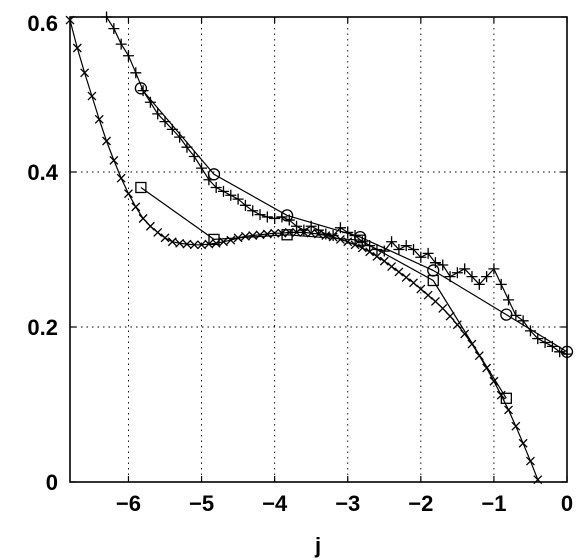 The width and height of the screenshot is (577, 560). Describe the element at coordinates (128, 503) in the screenshot. I see `x-tick-label: −6` at that location.